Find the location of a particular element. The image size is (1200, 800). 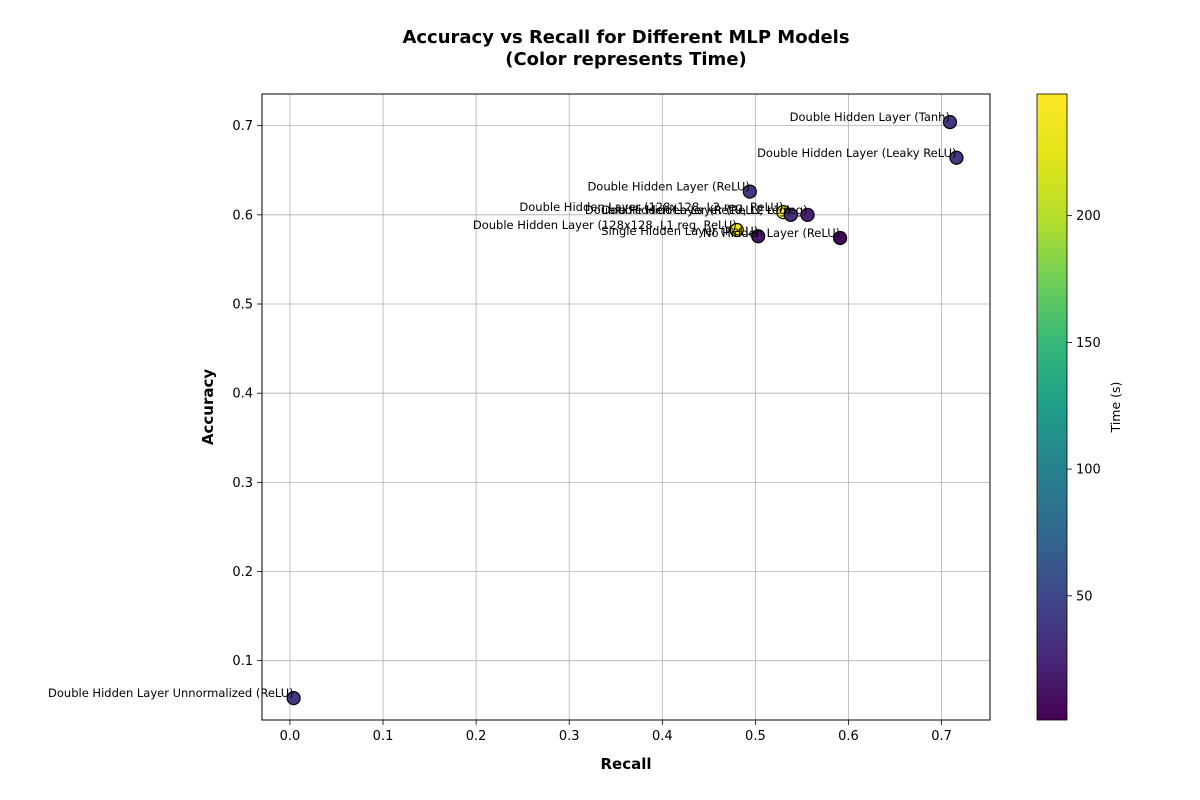

point-label: Double Hidden Layer (Tanh) is located at coordinates (870, 117).